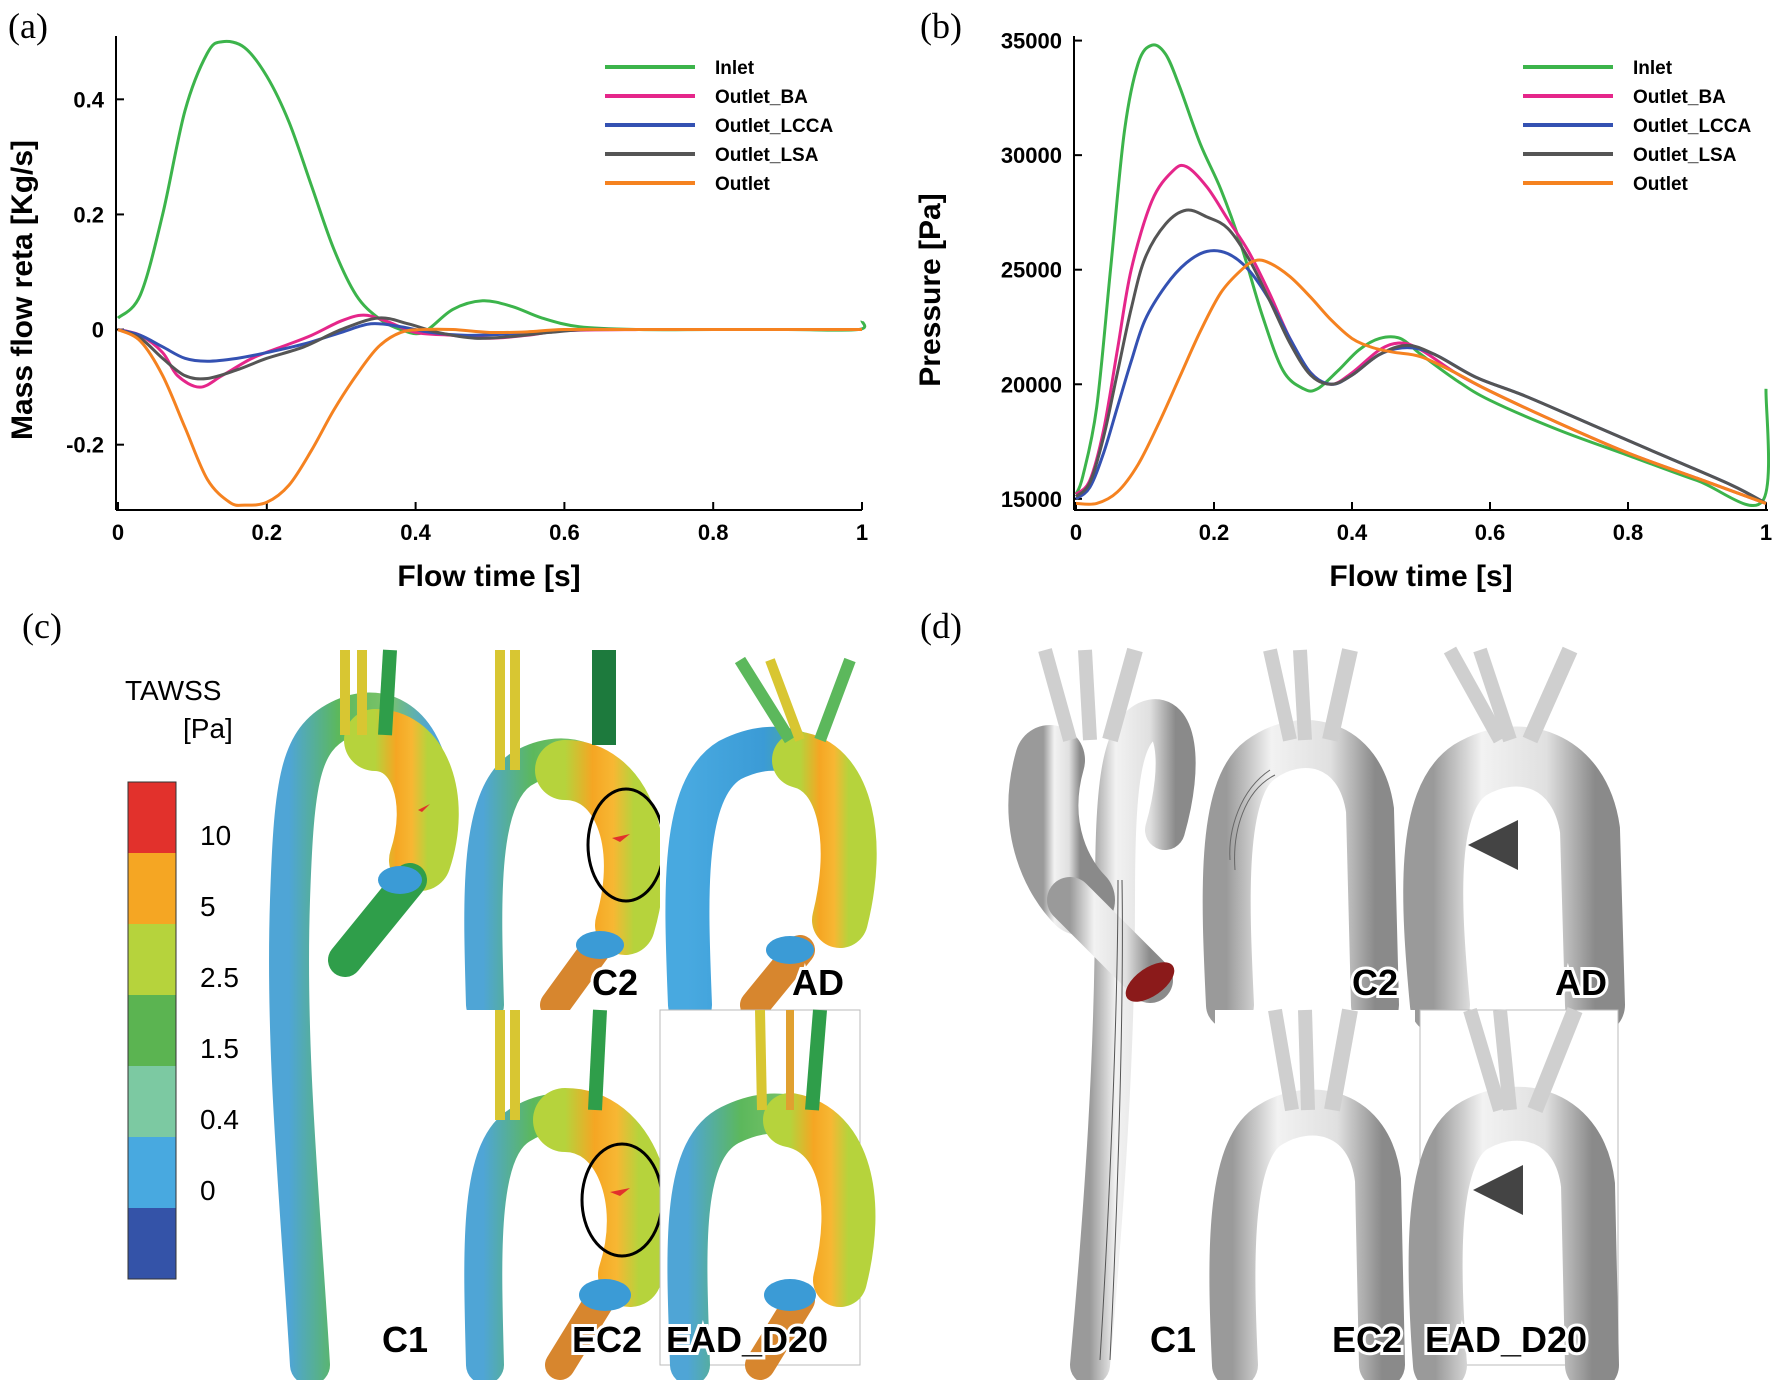 This screenshot has width=1783, height=1380. What do you see at coordinates (219, 1048) in the screenshot?
I see `colorbar-label: 1.5` at bounding box center [219, 1048].